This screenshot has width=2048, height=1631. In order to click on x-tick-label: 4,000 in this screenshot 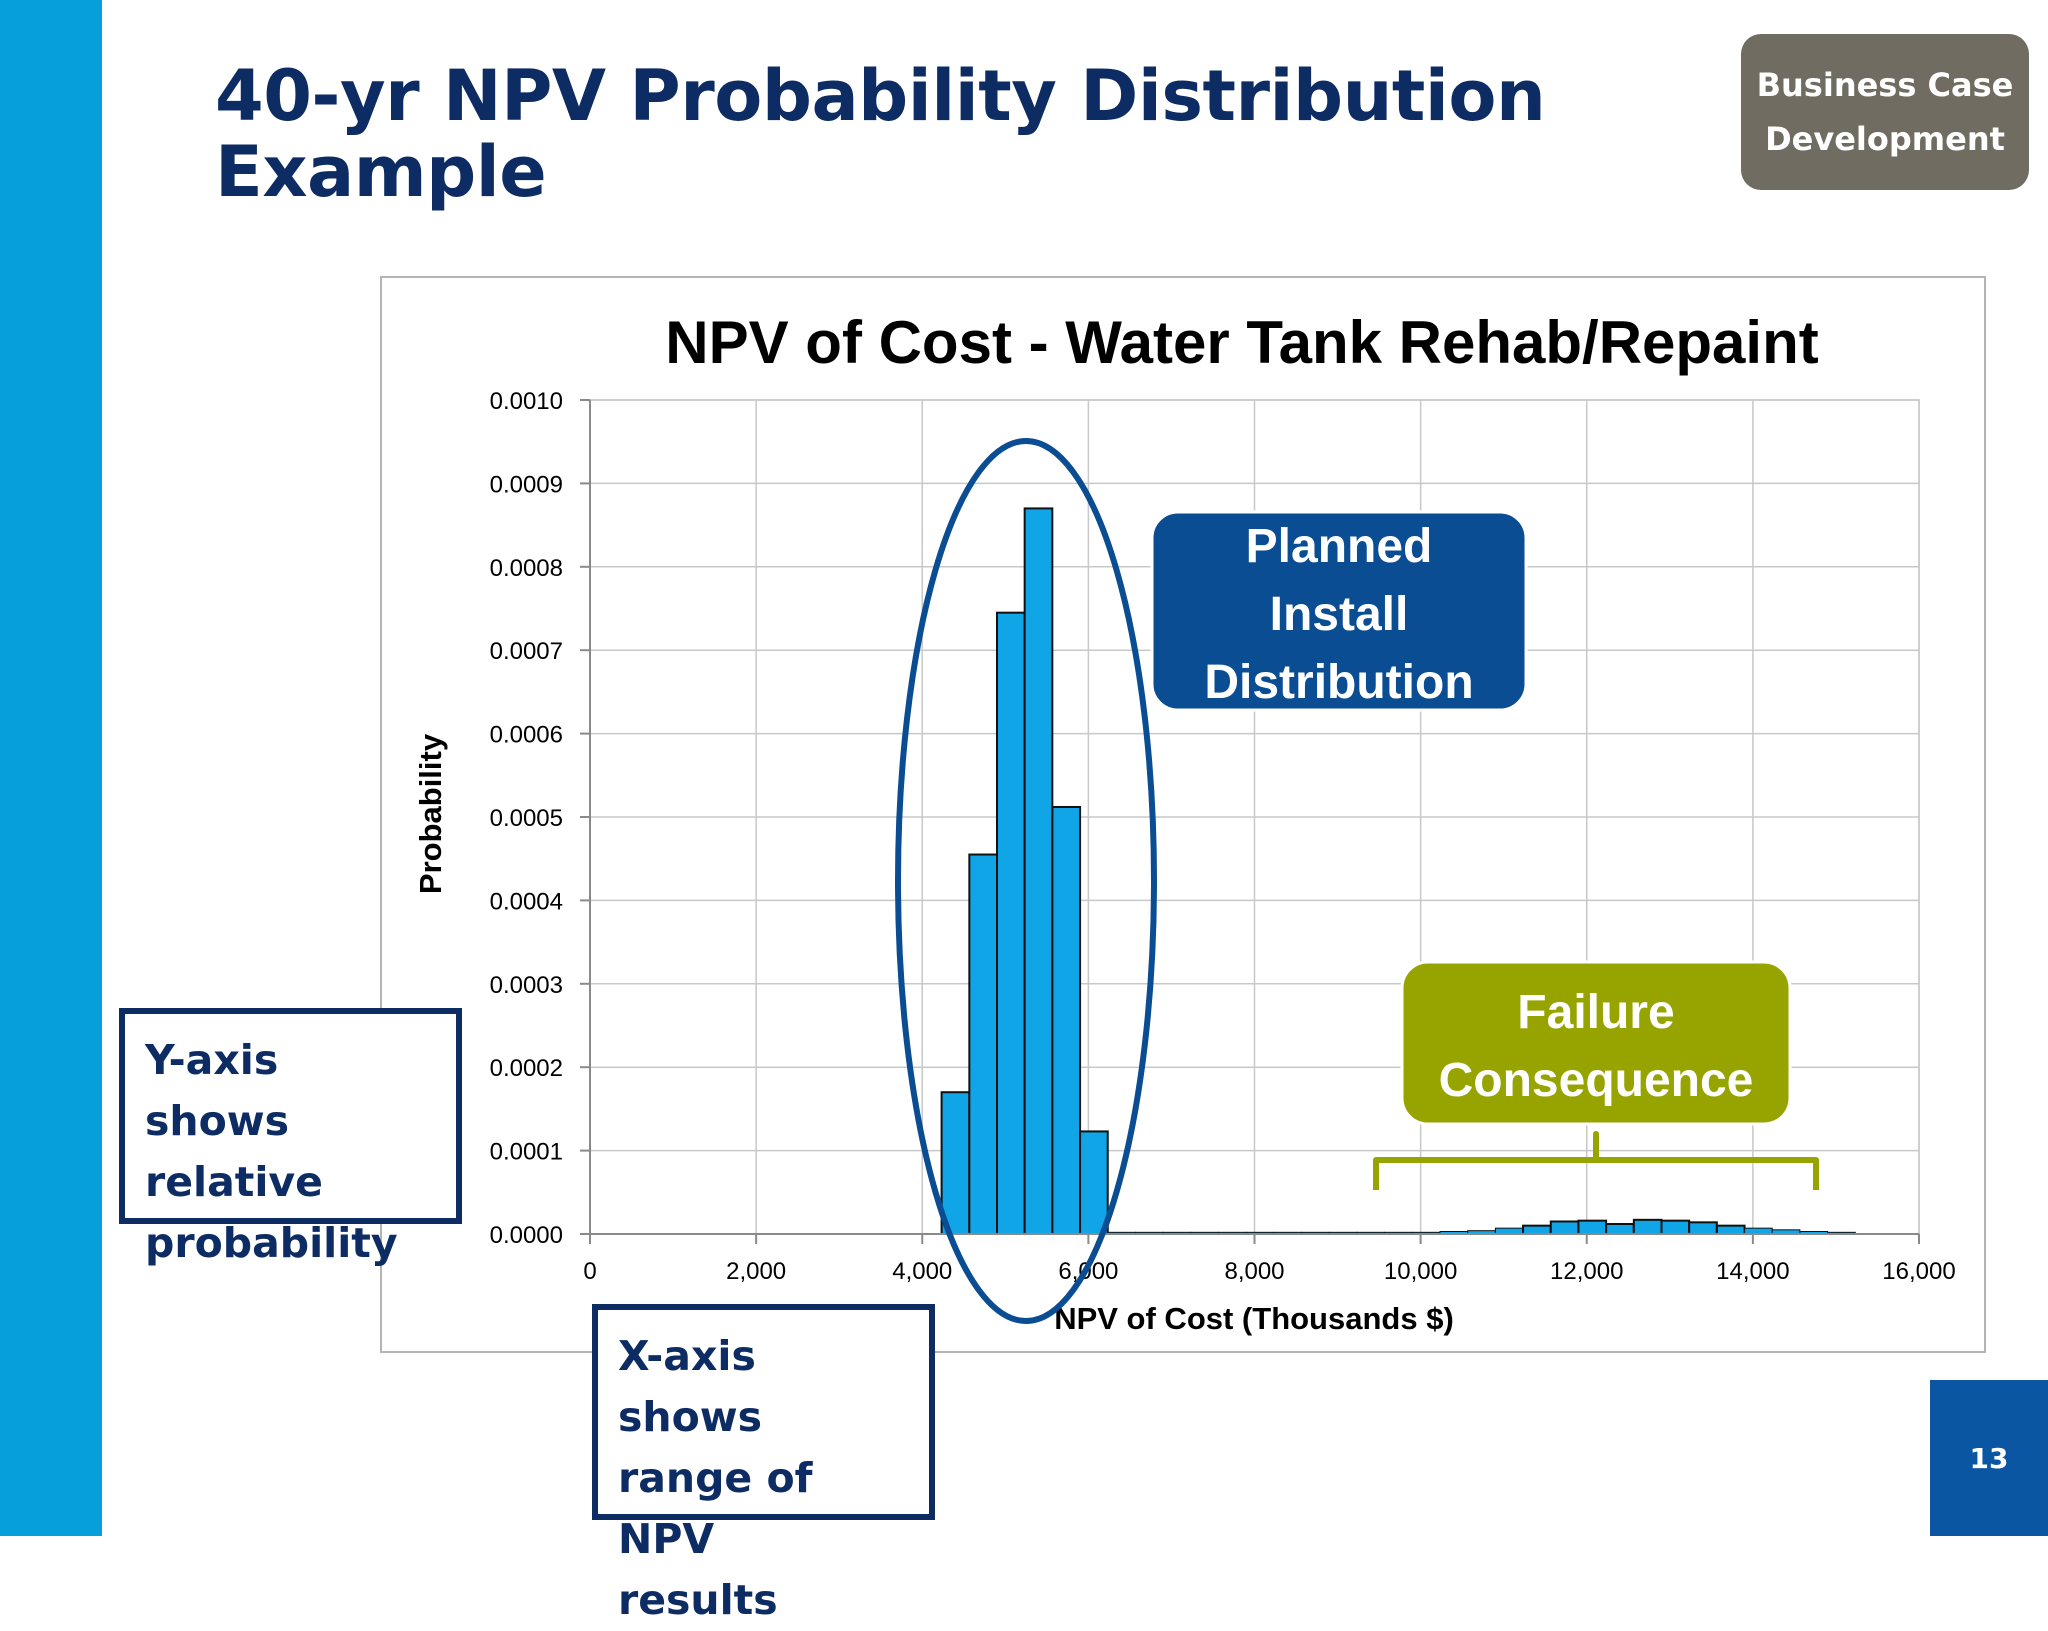, I will do `click(922, 1271)`.